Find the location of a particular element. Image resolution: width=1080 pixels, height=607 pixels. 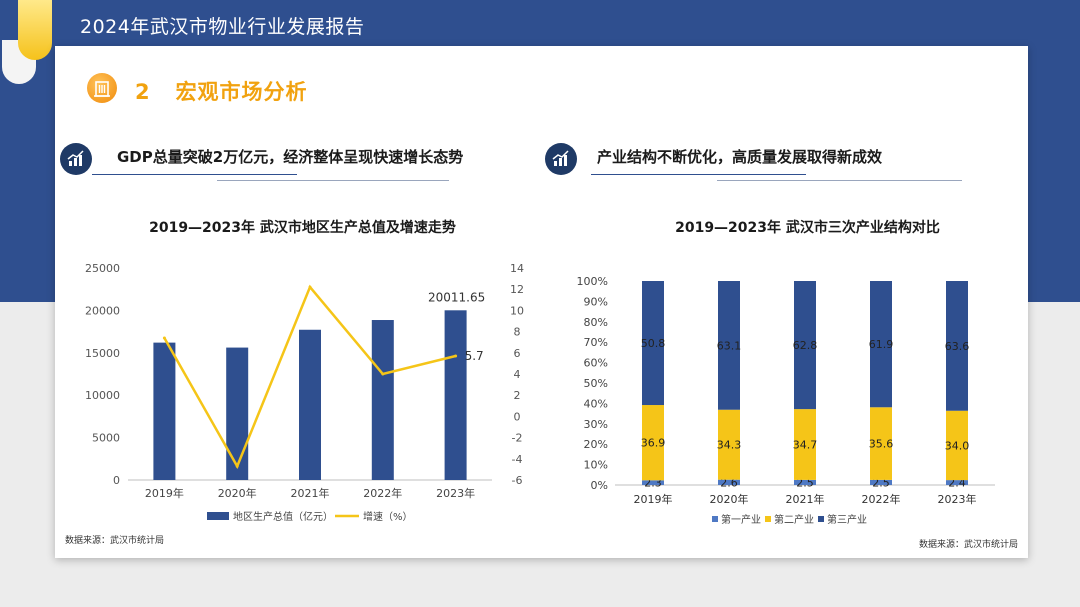

decor-tab-yellow is located at coordinates (35, 30).